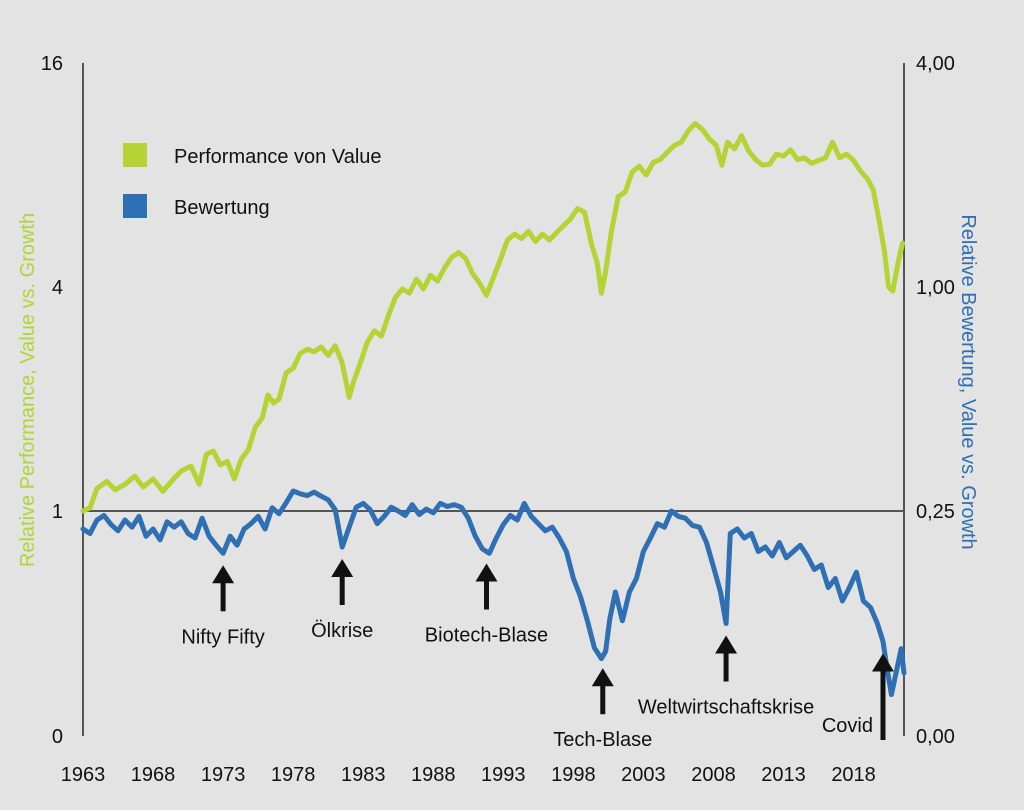 Image resolution: width=1024 pixels, height=810 pixels. What do you see at coordinates (853, 775) in the screenshot?
I see `x-tick-label: 2018` at bounding box center [853, 775].